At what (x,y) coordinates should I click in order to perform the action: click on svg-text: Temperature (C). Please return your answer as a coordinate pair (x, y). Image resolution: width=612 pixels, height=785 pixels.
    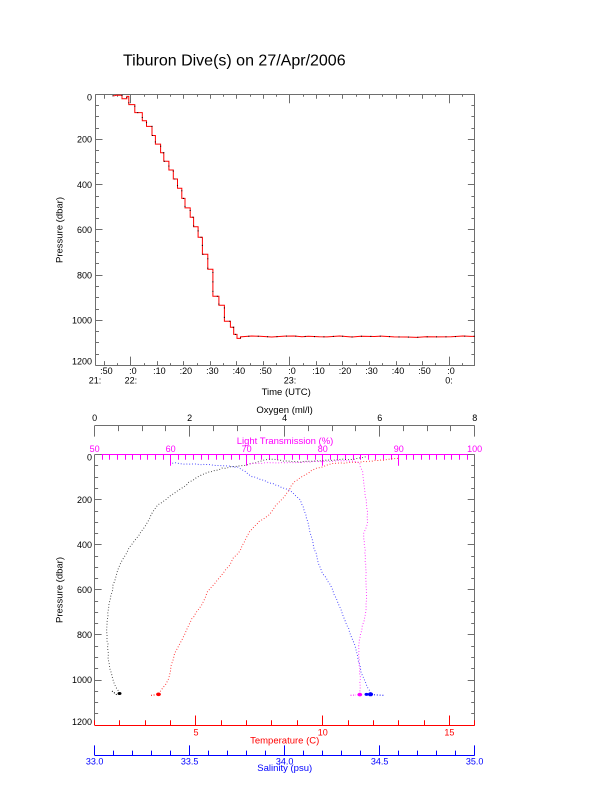
    Looking at the image, I should click on (284, 740).